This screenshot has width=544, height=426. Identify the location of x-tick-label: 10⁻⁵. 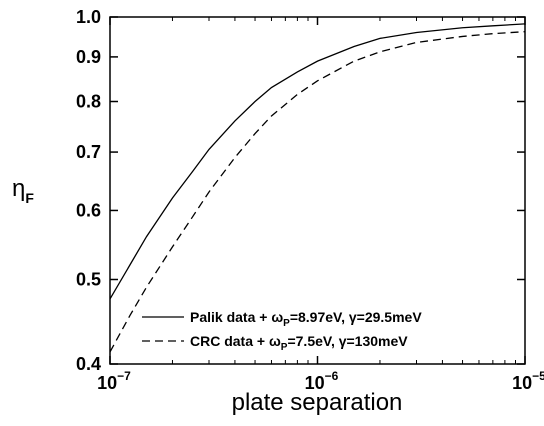
(528, 381).